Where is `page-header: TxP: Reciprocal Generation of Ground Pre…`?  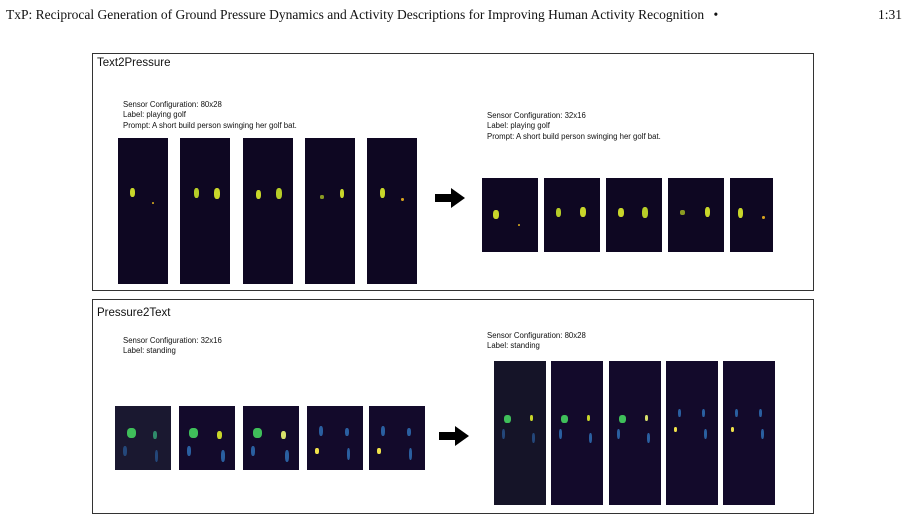
page-header: TxP: Reciprocal Generation of Ground Pre… is located at coordinates (454, 15).